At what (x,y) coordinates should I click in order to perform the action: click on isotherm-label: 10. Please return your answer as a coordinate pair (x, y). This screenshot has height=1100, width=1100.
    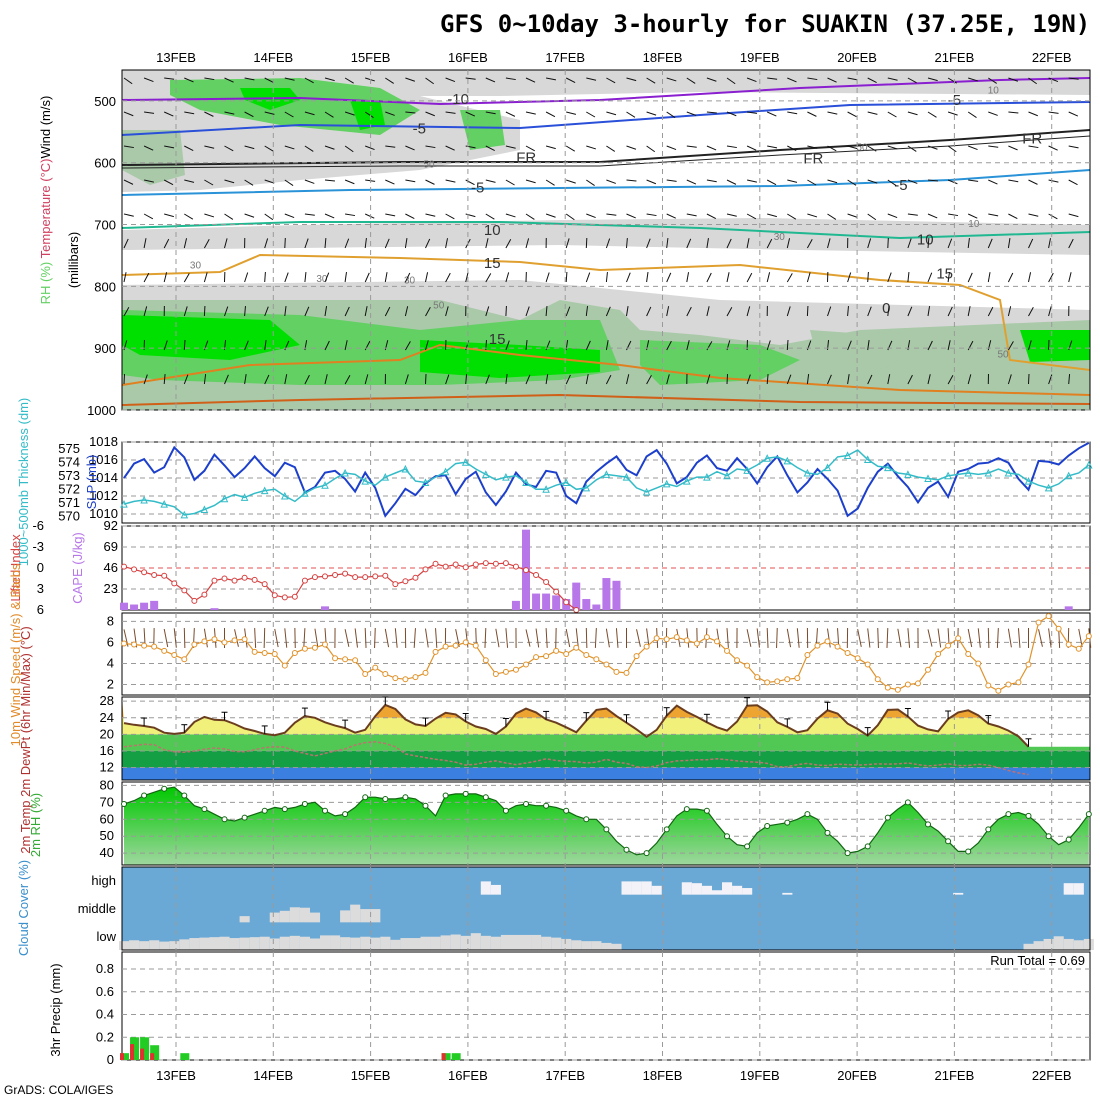
    Looking at the image, I should click on (492, 230).